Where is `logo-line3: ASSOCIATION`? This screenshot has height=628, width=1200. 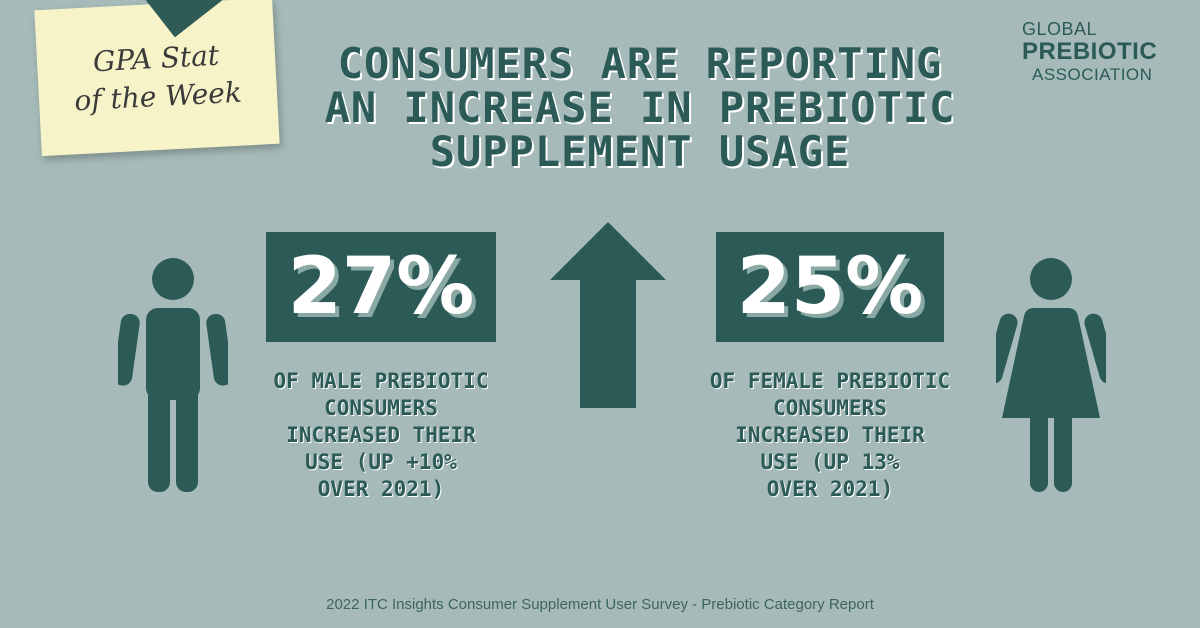
logo-line3: ASSOCIATION is located at coordinates (1092, 74).